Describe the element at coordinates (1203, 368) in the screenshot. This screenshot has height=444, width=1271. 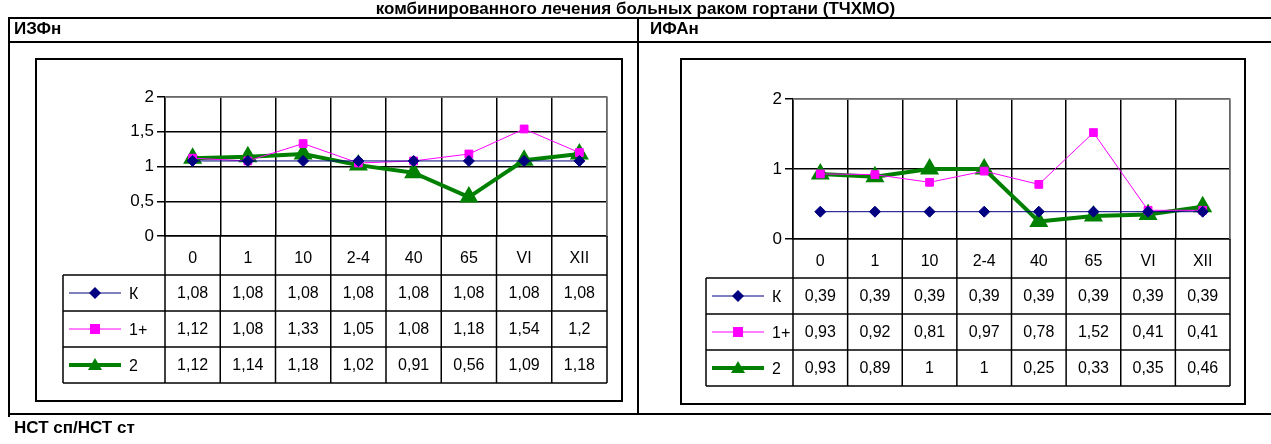
I see `data-label: 0,46` at that location.